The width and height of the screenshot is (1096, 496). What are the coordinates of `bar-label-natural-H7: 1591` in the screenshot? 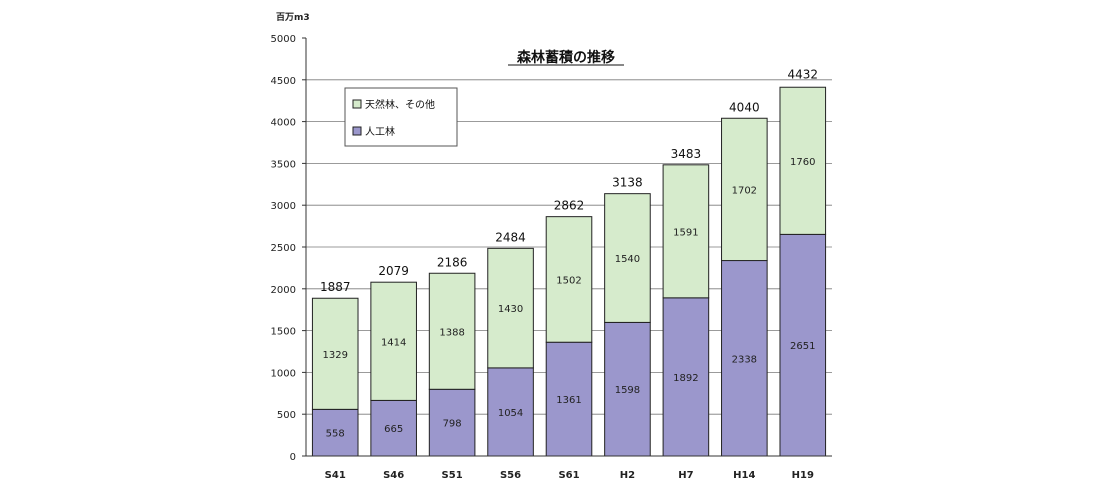 It's located at (685, 232).